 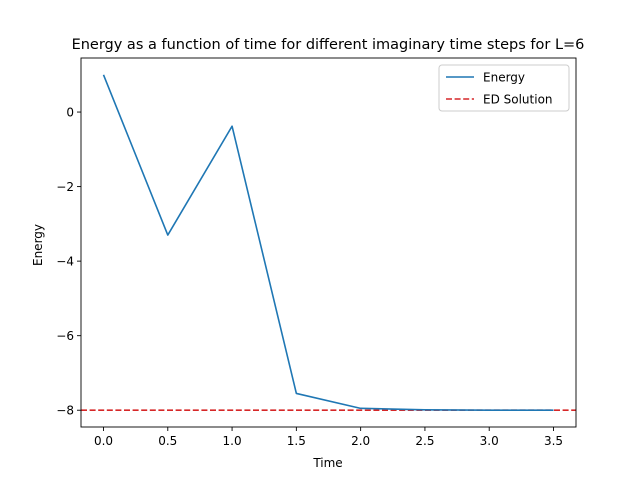 I want to click on x-tick-label: 1.5, so click(x=296, y=441).